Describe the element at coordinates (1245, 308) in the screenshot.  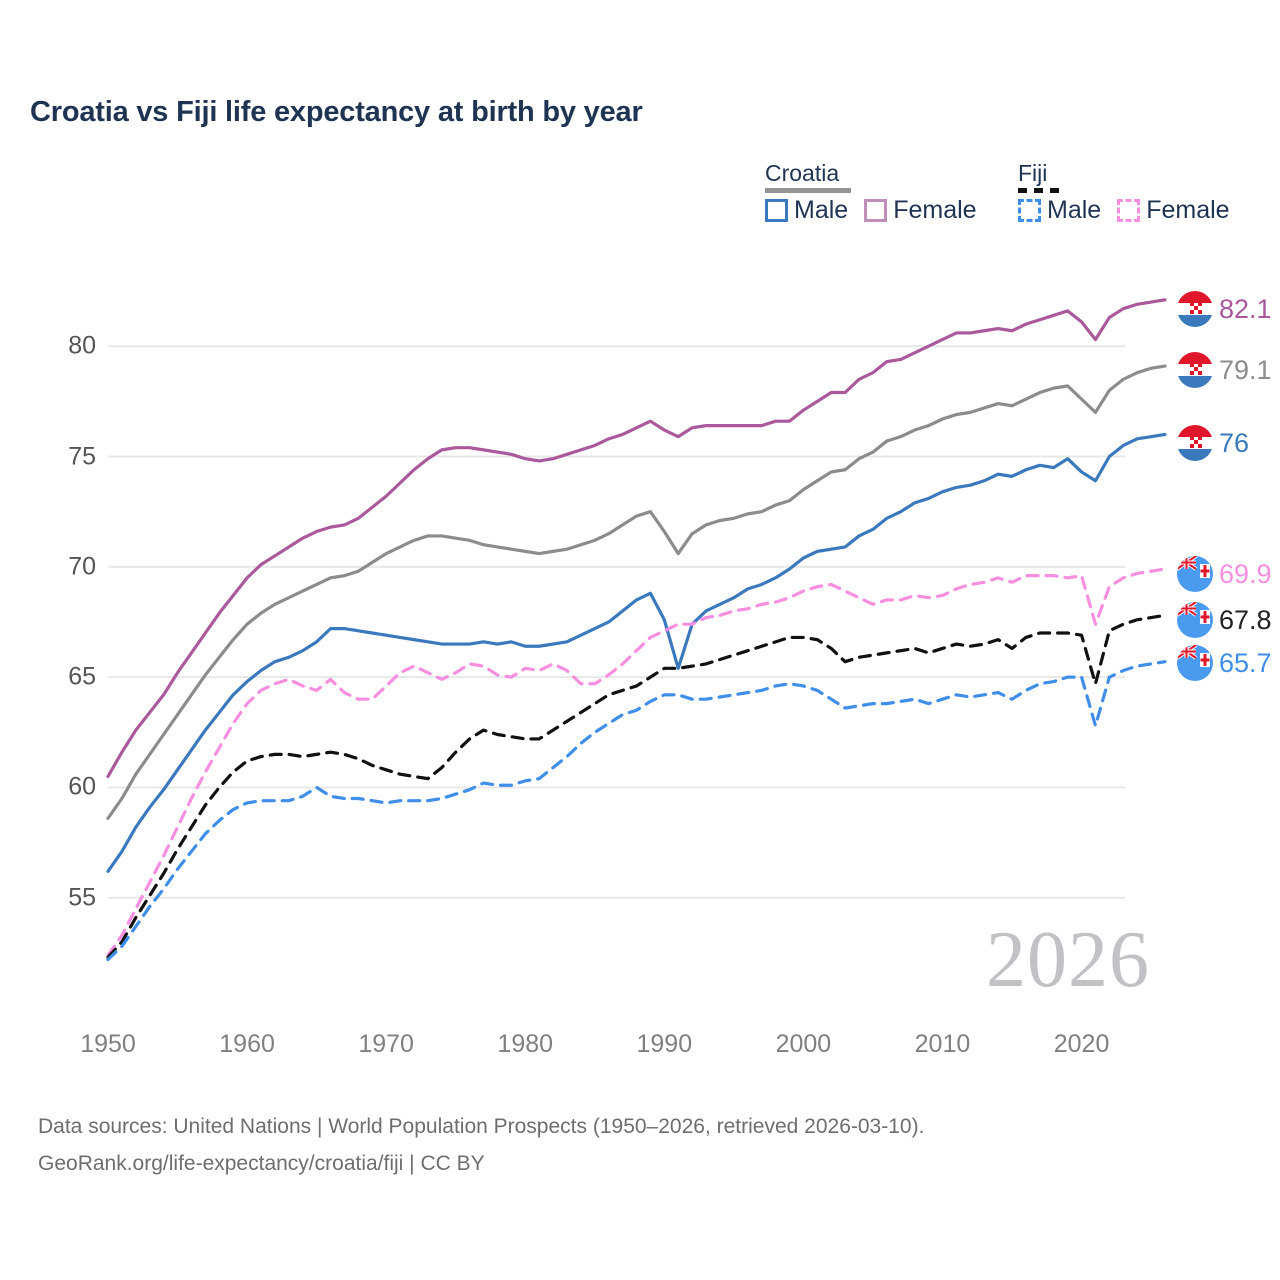
I see `end-value-croatia_female: 82.1` at that location.